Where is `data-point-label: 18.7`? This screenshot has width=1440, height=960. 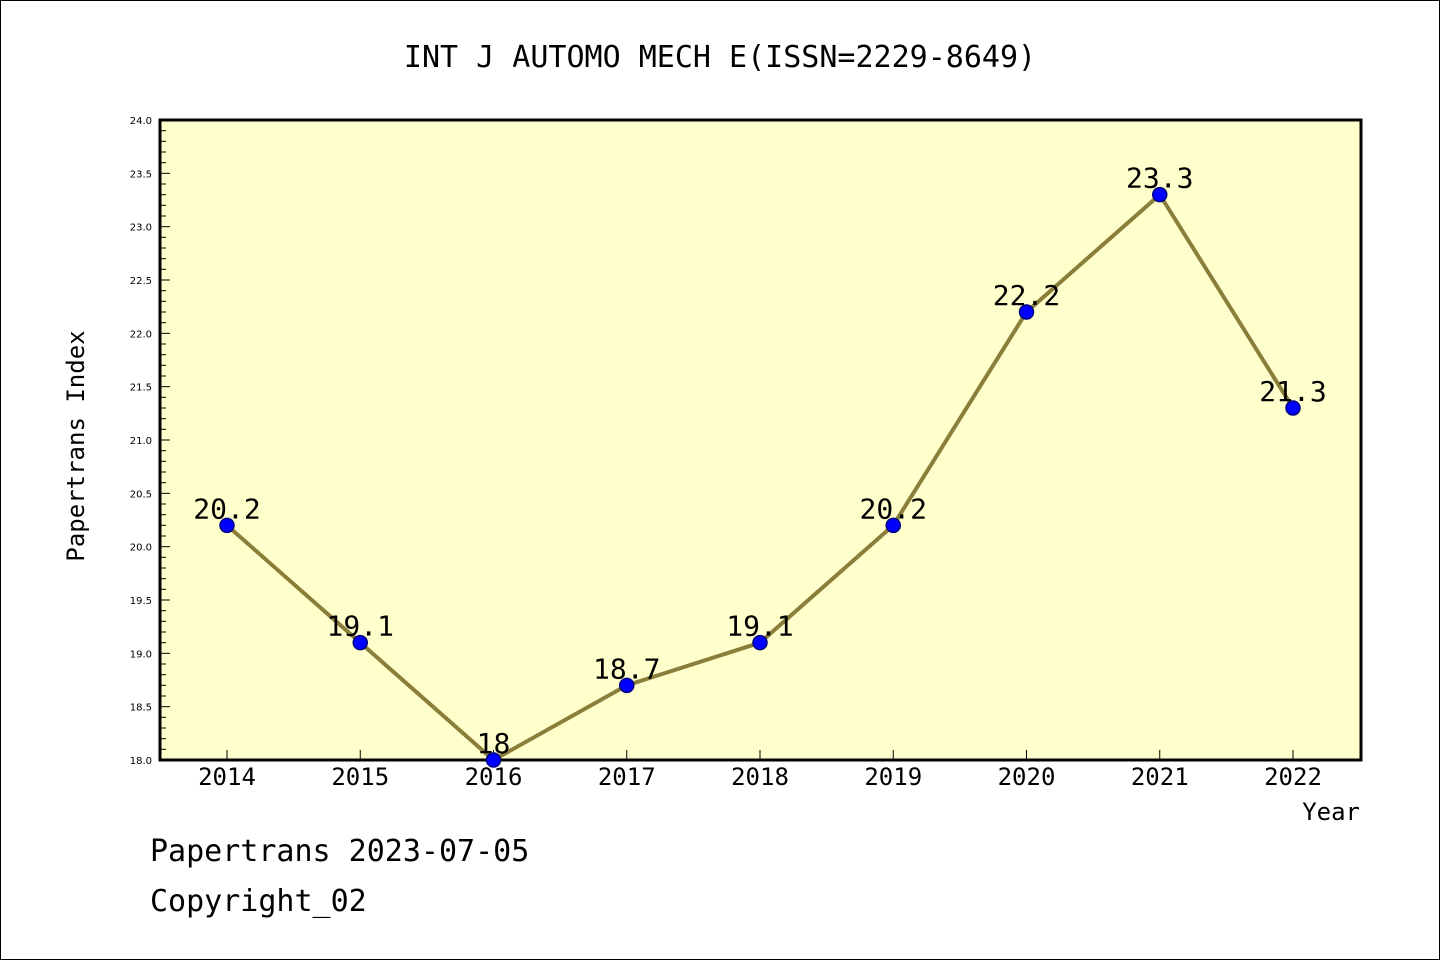 data-point-label: 18.7 is located at coordinates (626, 668).